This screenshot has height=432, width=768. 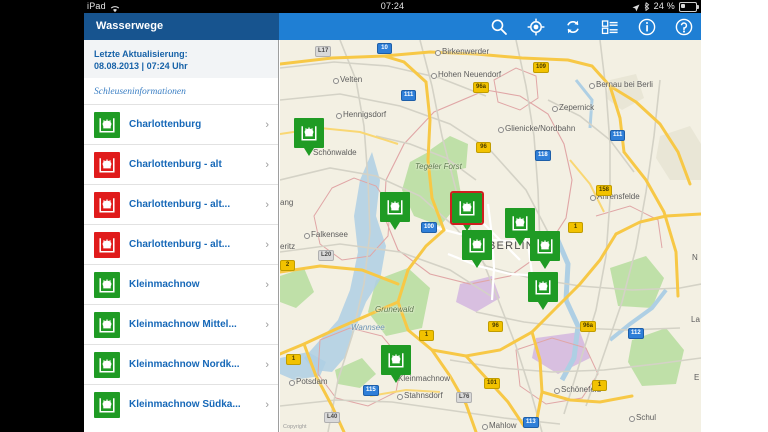 I want to click on list-item: Kleinmachnow Südka... ›, so click(x=181, y=404).